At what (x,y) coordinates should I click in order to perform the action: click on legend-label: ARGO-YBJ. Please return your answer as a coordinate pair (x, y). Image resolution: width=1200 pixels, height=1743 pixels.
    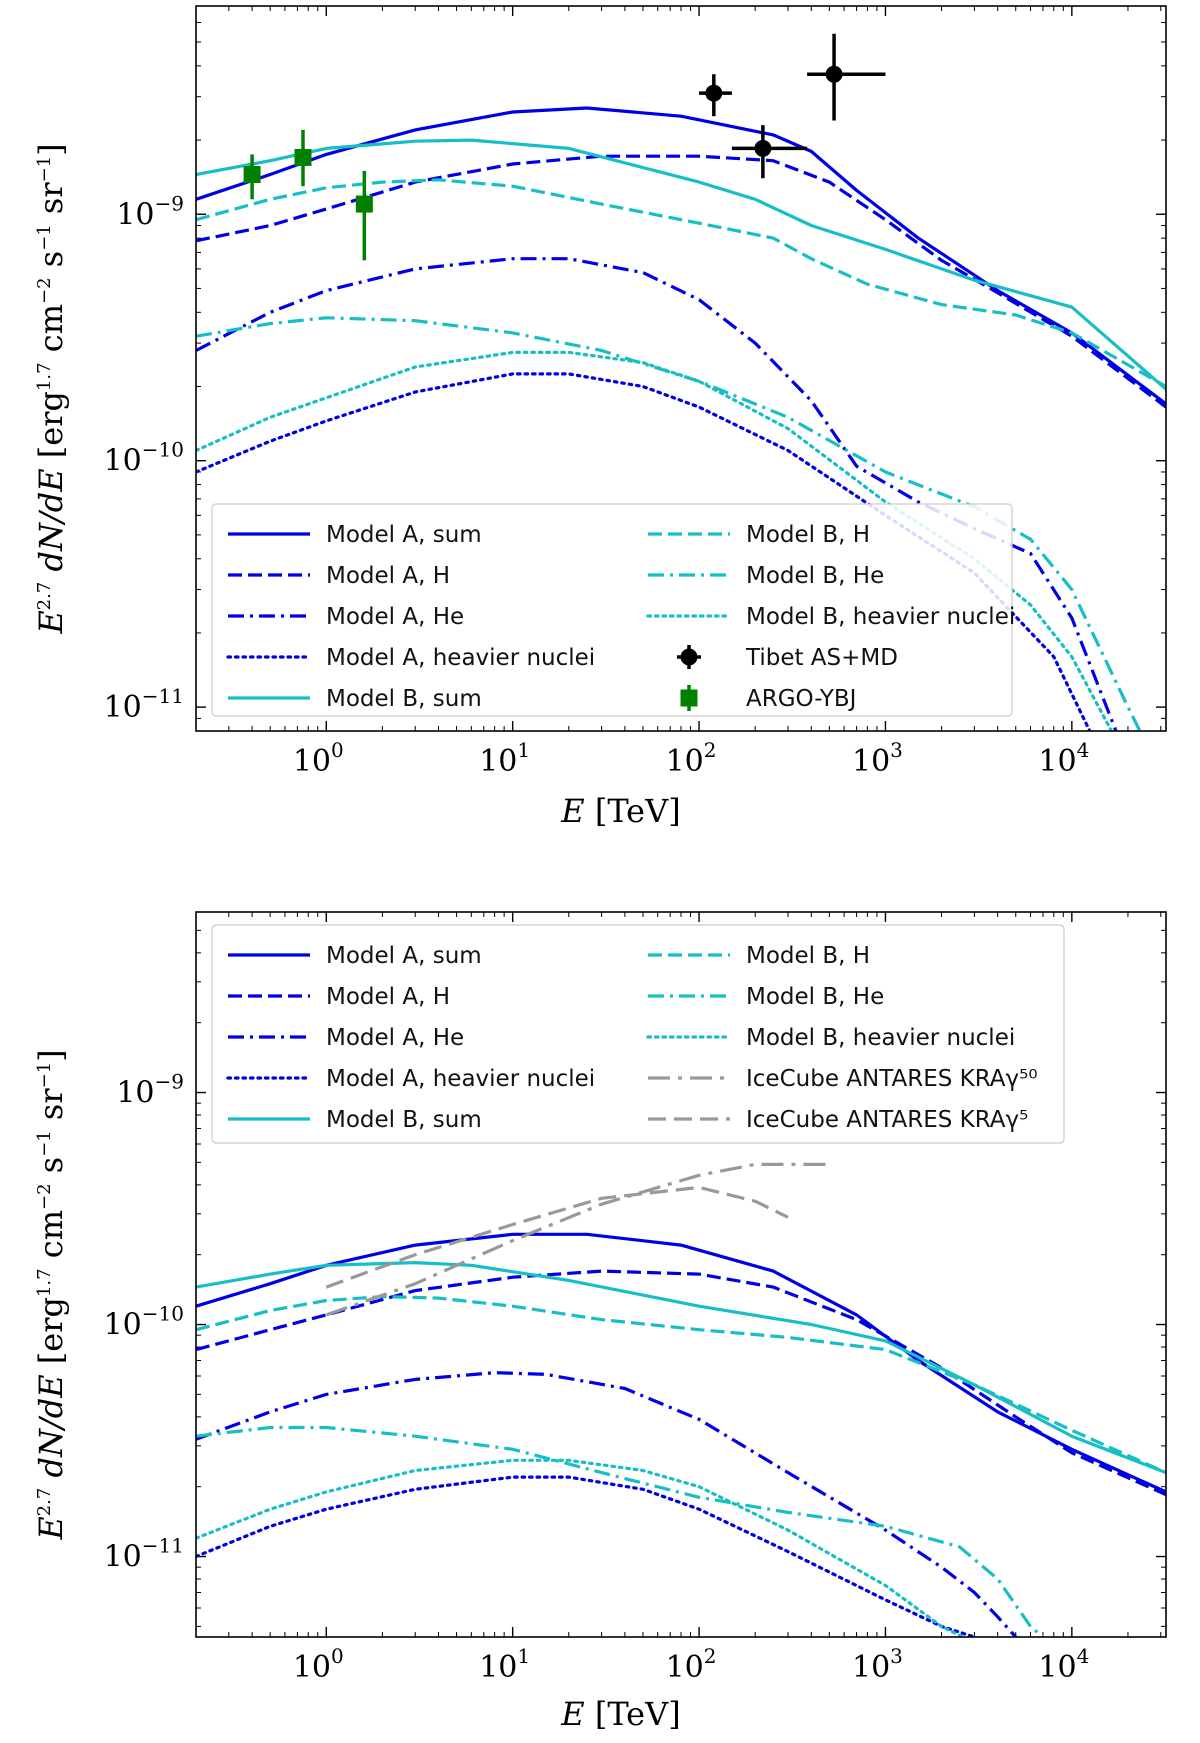
    Looking at the image, I should click on (801, 699).